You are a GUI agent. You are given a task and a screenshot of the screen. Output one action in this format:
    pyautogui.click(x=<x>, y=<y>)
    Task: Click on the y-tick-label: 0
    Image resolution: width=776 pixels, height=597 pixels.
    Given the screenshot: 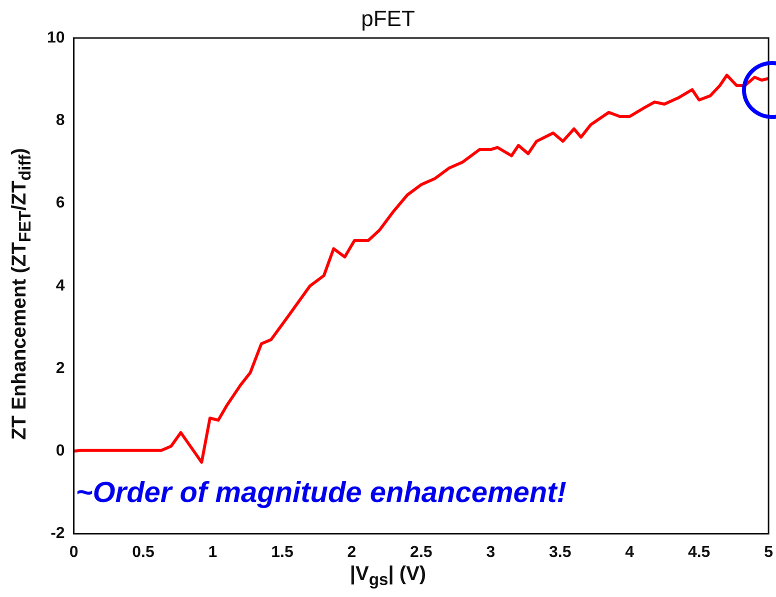 What is the action you would take?
    pyautogui.click(x=60, y=451)
    